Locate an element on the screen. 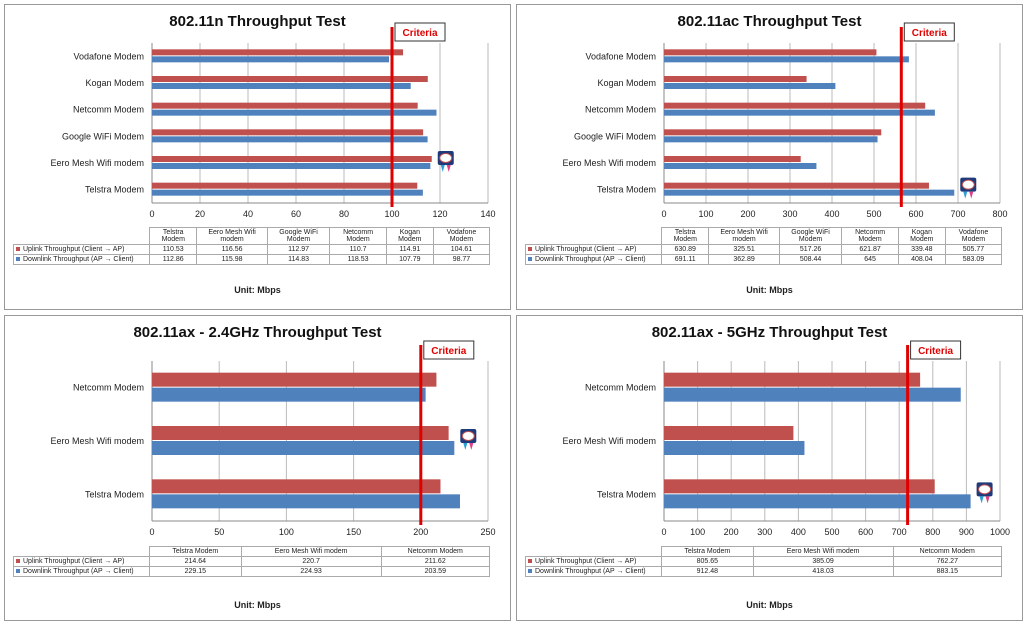 This screenshot has width=1024, height=624. table-value: 115.98 is located at coordinates (232, 259).